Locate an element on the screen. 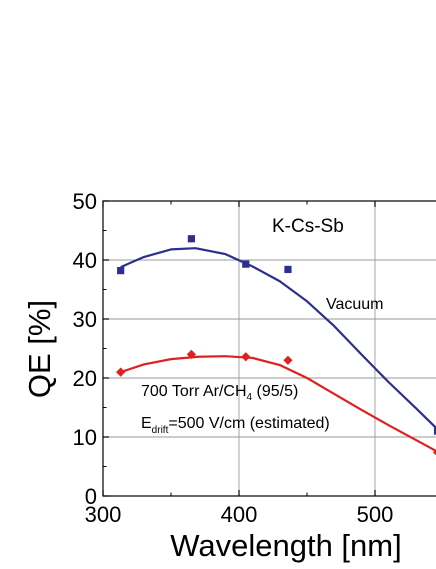 This screenshot has height=569, width=436. vacuum-series-label: Vacuum is located at coordinates (355, 304).